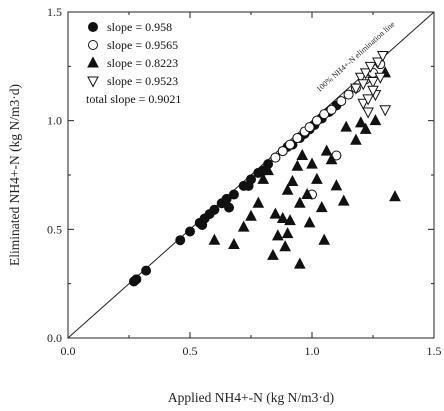  What do you see at coordinates (54, 121) in the screenshot?
I see `y-tick-label: 1.0` at bounding box center [54, 121].